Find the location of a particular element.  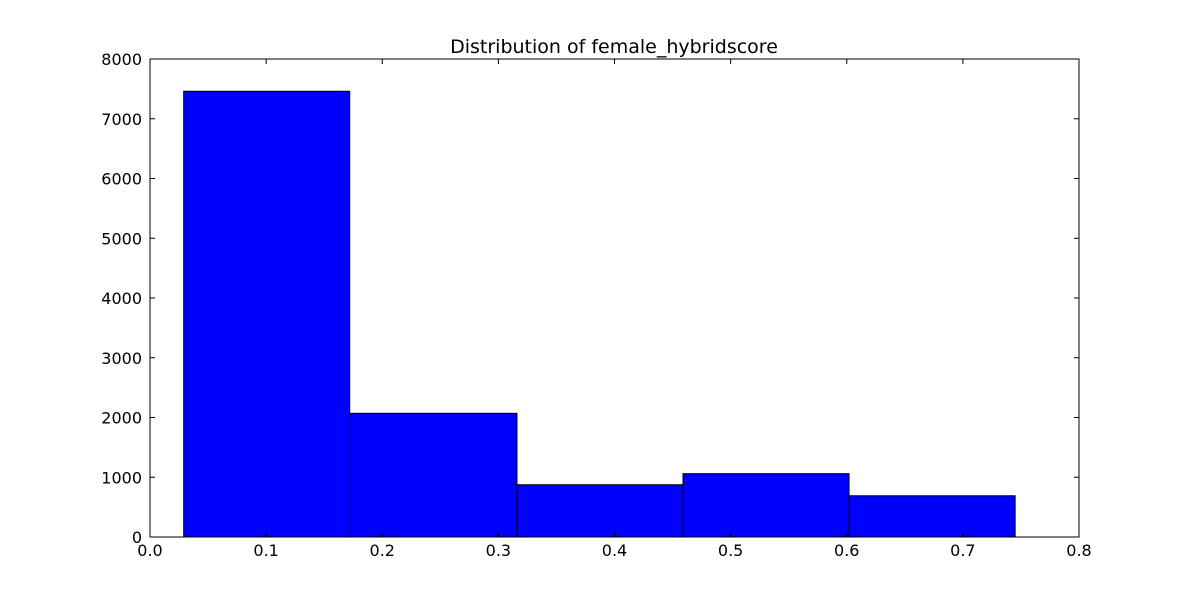

y-tick-label: 0 is located at coordinates (137, 537).